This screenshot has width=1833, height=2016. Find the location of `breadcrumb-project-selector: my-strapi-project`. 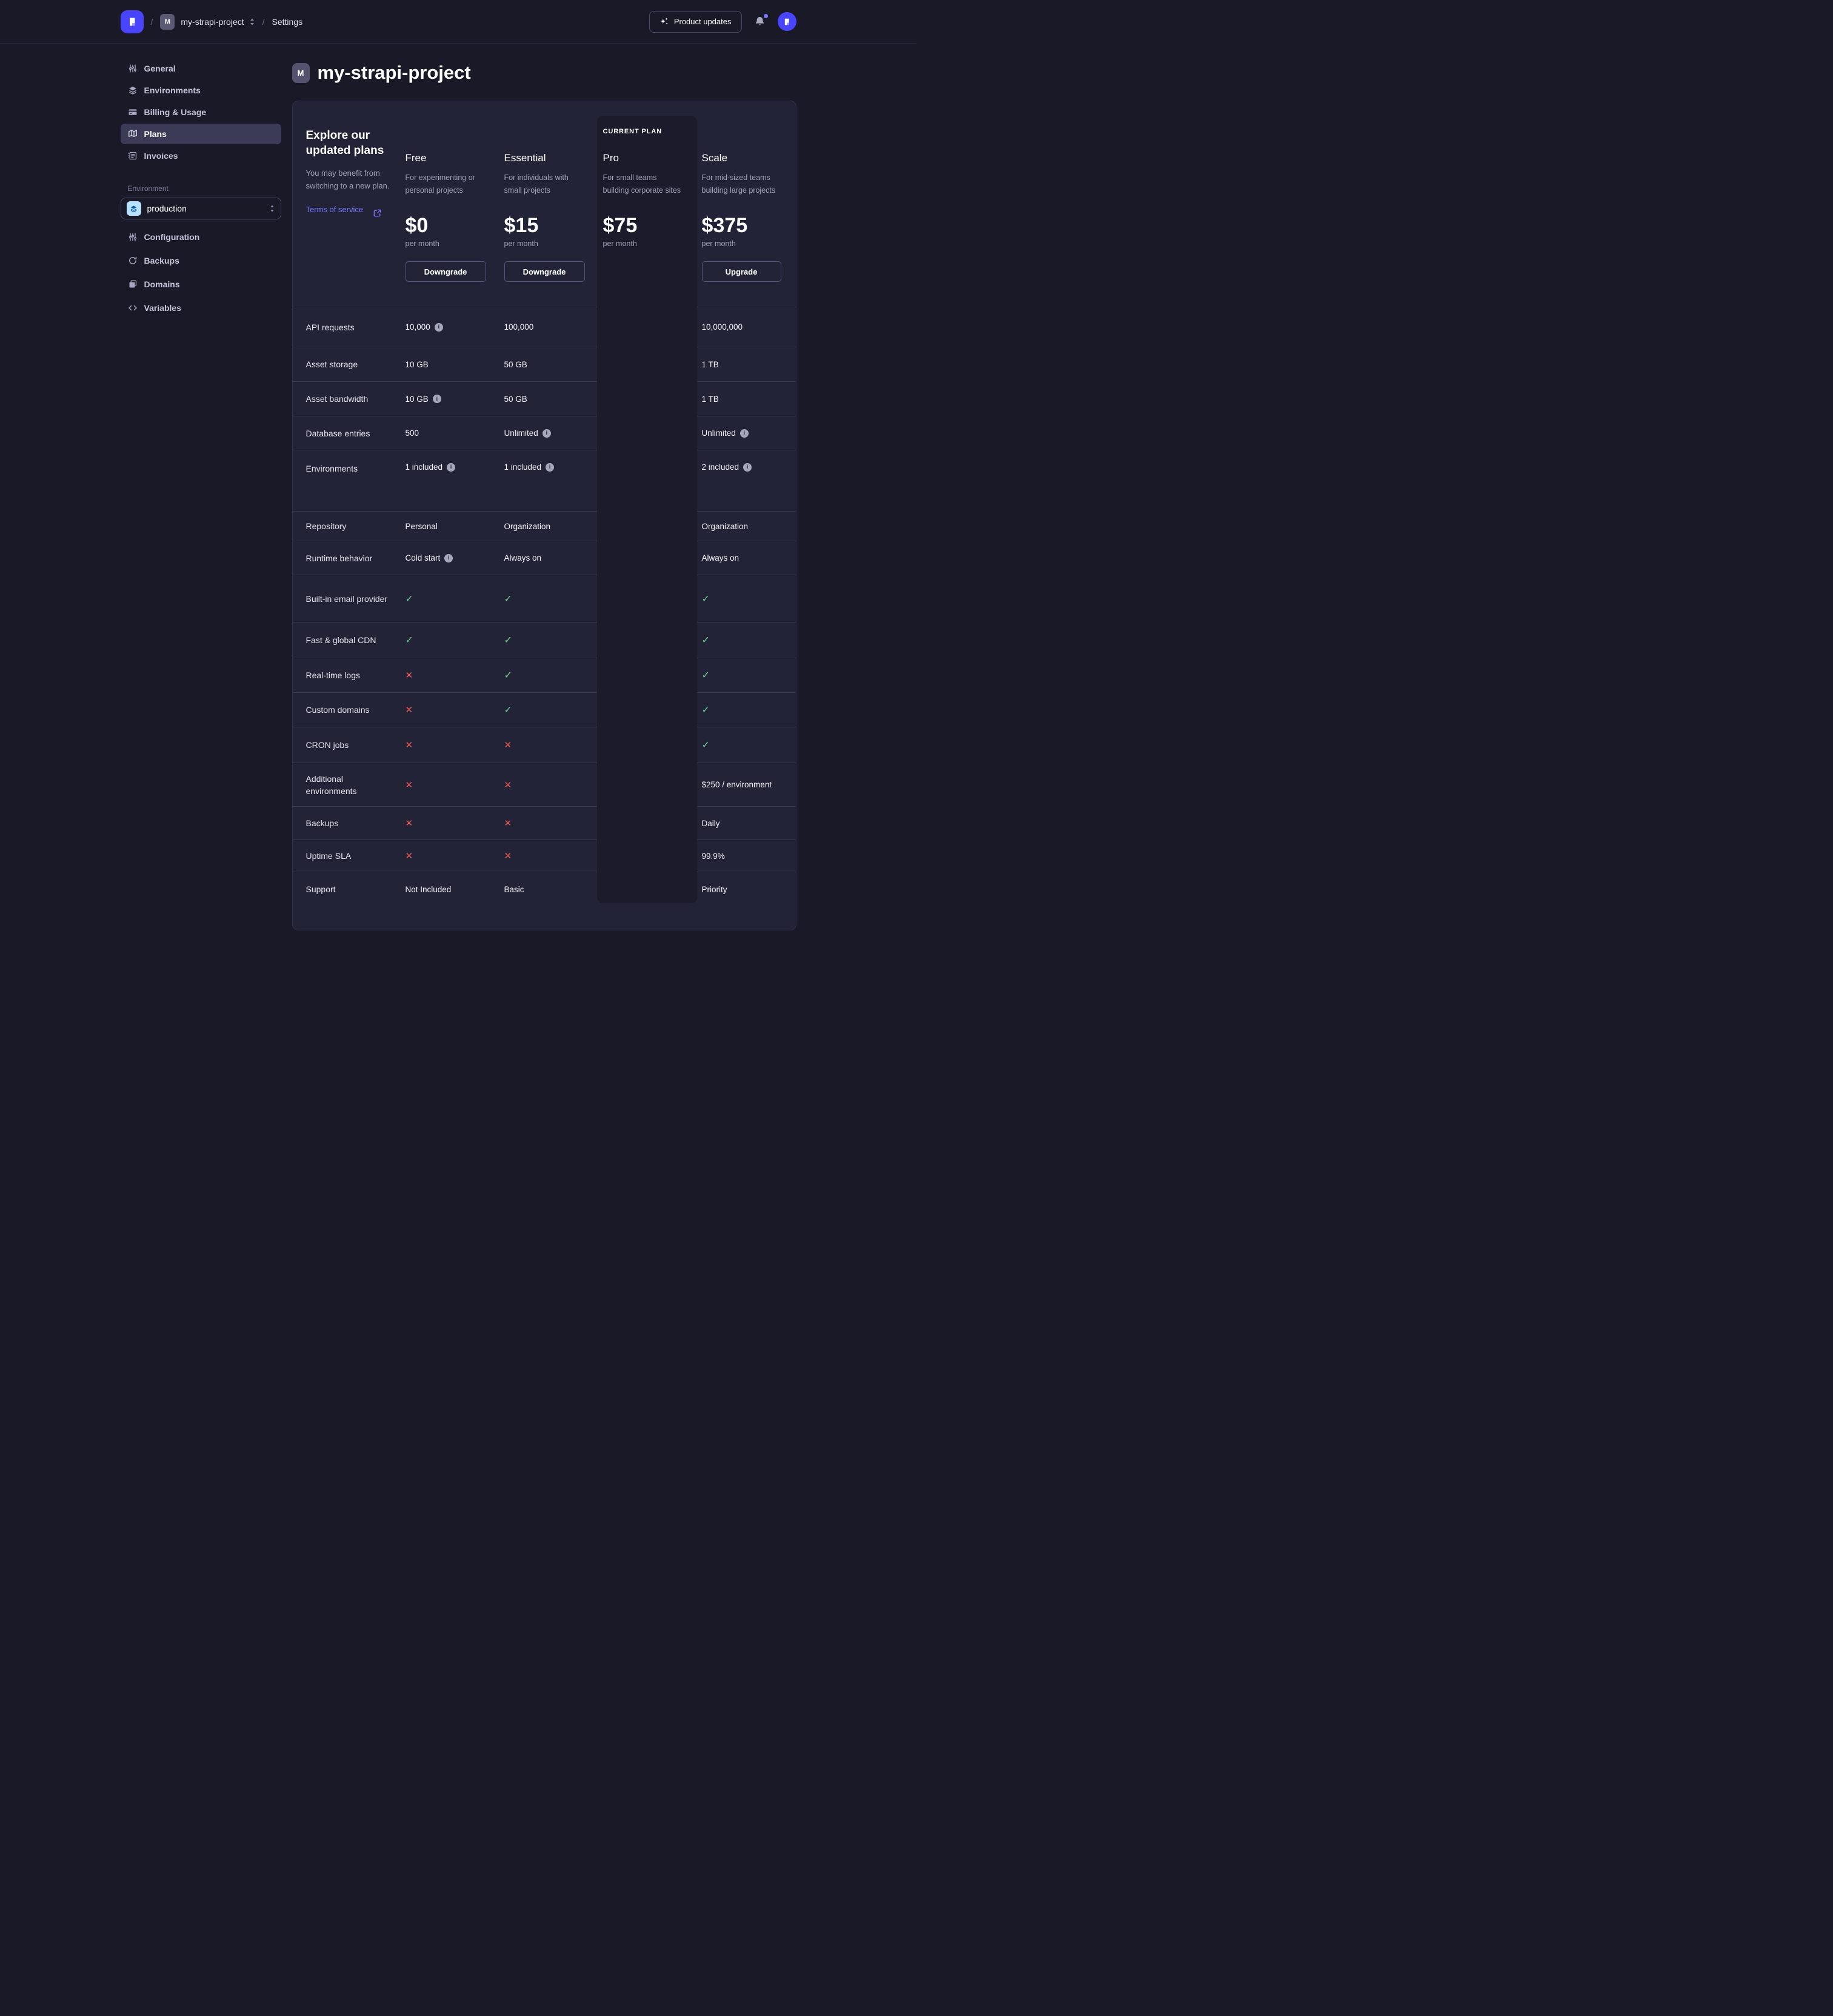

breadcrumb-project-selector: my-strapi-project is located at coordinates (218, 22).